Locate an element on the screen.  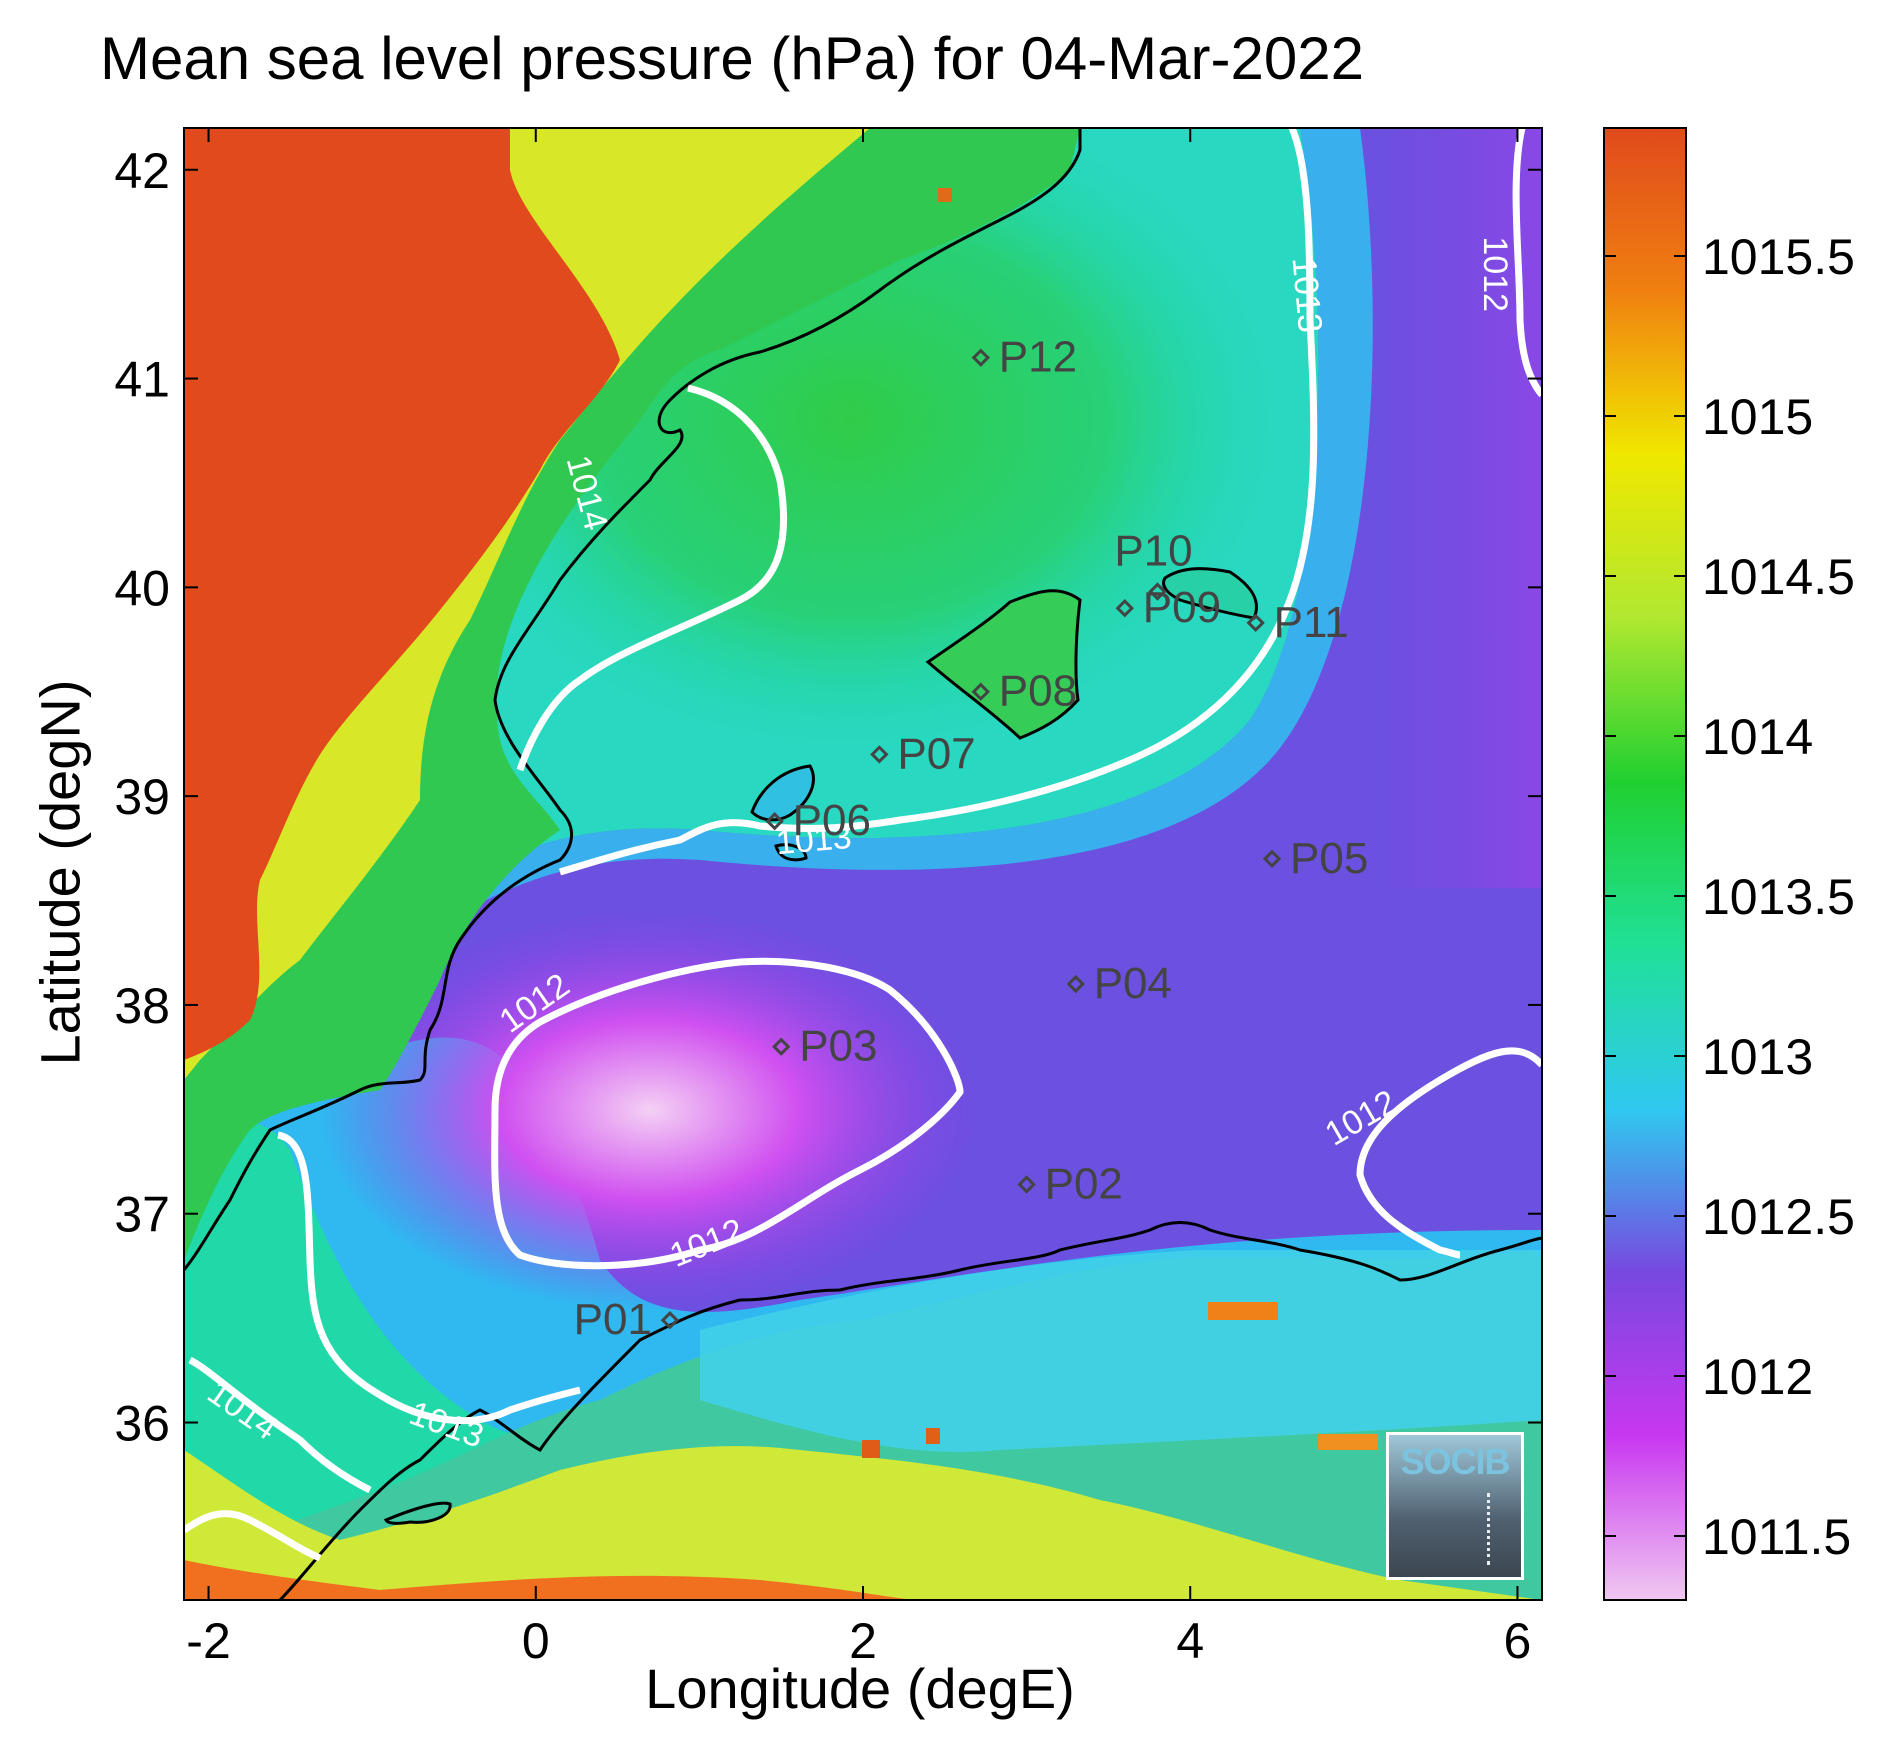
y-tick-label: 38 is located at coordinates (142, 1006).